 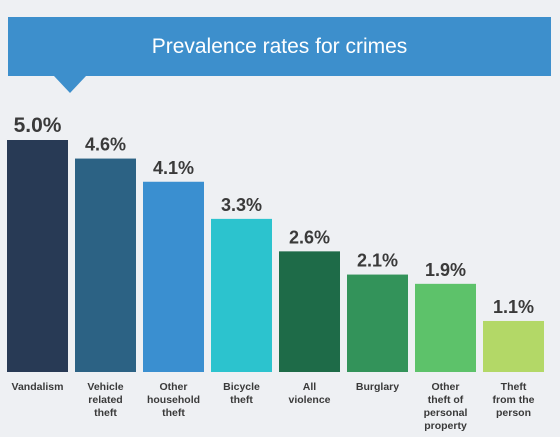 What do you see at coordinates (309, 237) in the screenshot?
I see `value-label-4: 2.6%` at bounding box center [309, 237].